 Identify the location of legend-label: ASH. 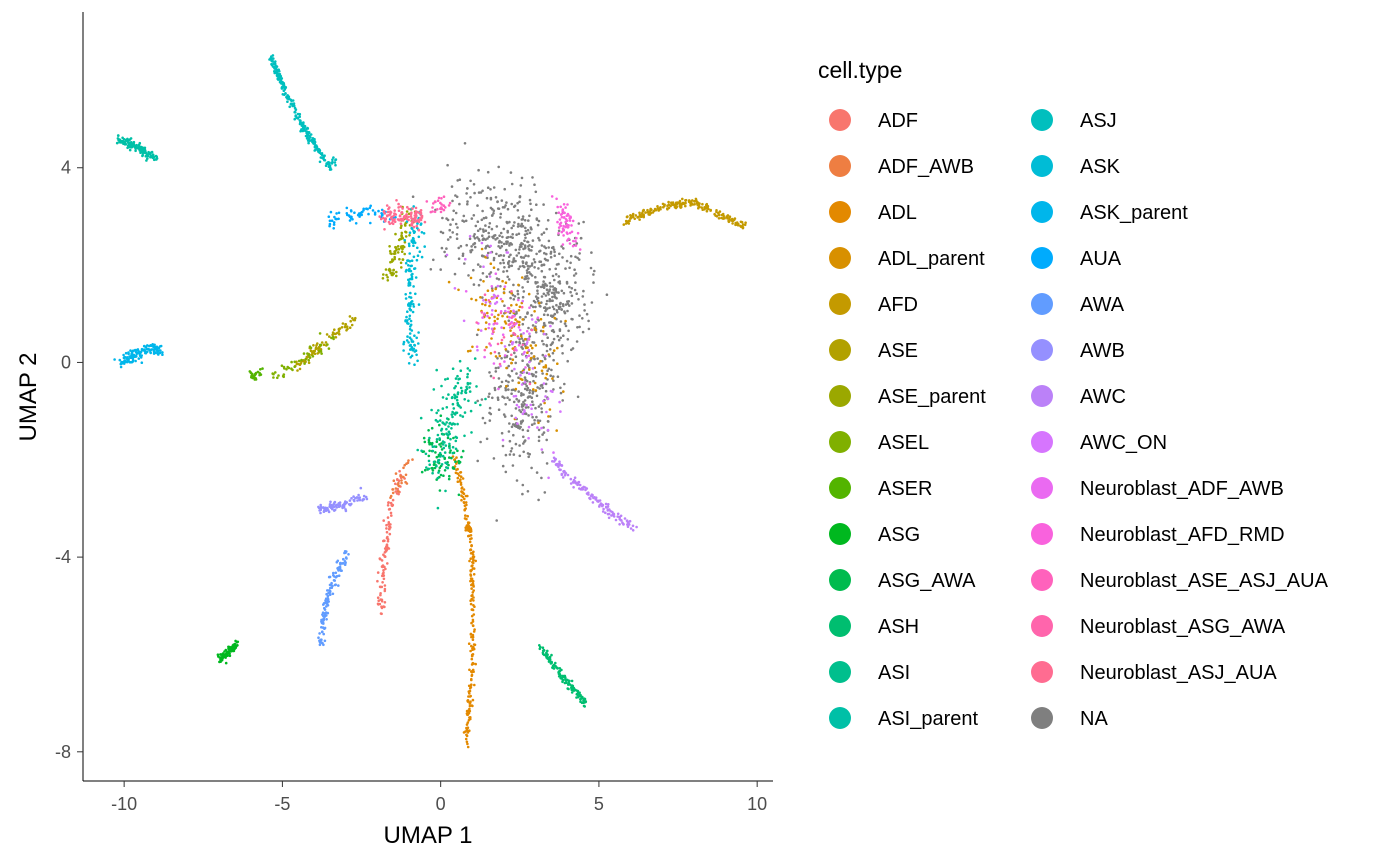
(898, 627).